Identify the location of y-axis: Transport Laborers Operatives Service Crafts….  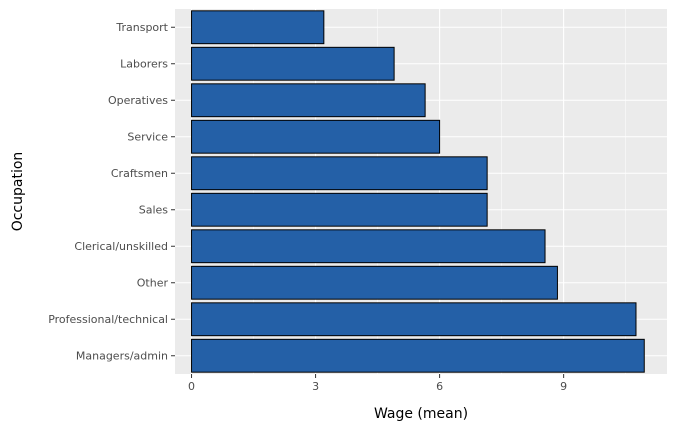
(111, 191).